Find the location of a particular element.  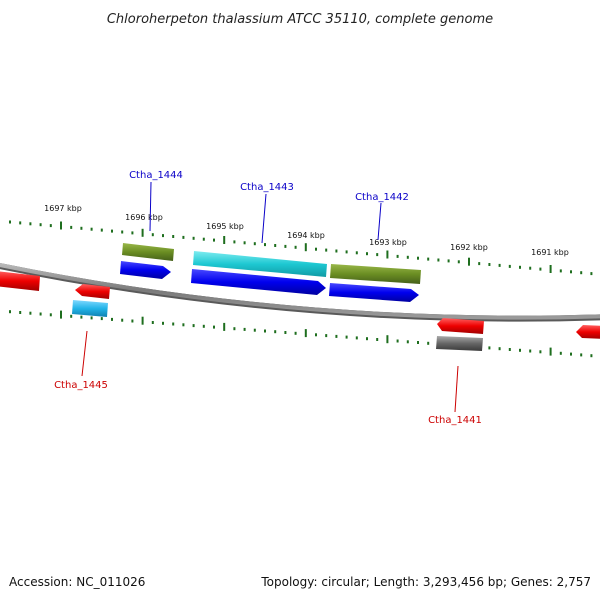

kbp-label-1691: 1691 kbp is located at coordinates (550, 252).